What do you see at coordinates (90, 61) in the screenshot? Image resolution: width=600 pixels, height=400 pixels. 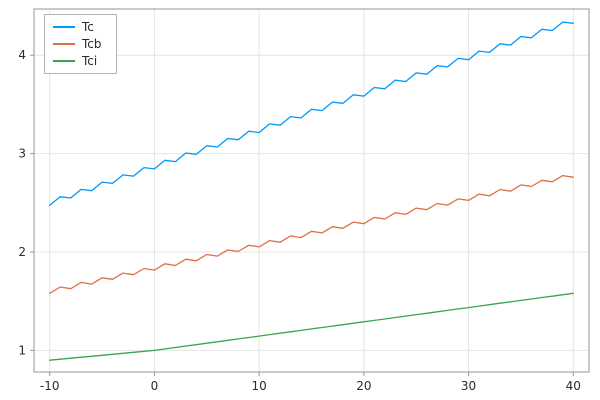 I see `legend-label-tci: Tci` at bounding box center [90, 61].